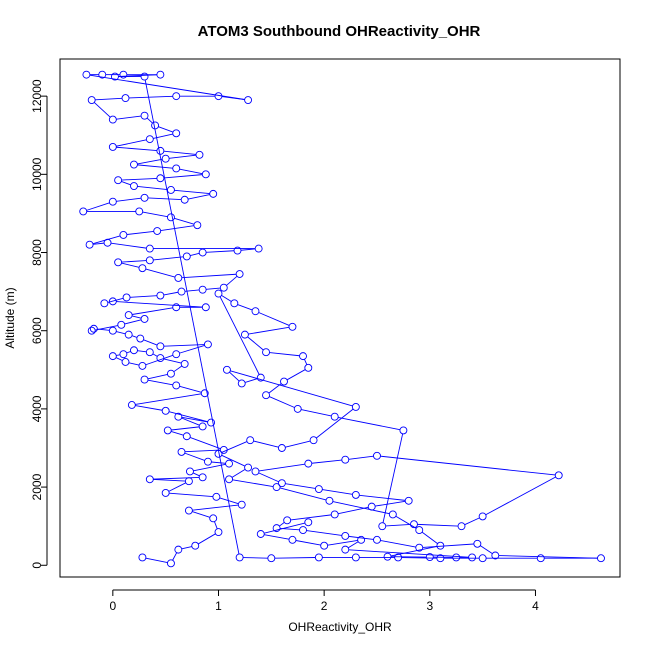  What do you see at coordinates (340, 627) in the screenshot?
I see `x-axis-label: OHReactivity_OHR` at bounding box center [340, 627].